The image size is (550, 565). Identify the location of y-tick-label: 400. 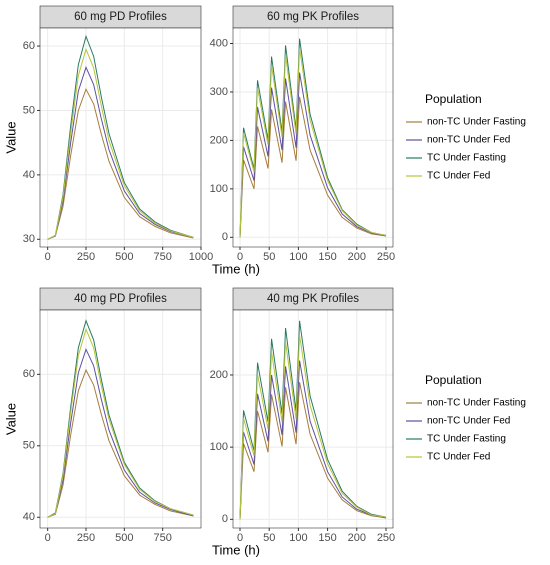
(219, 43).